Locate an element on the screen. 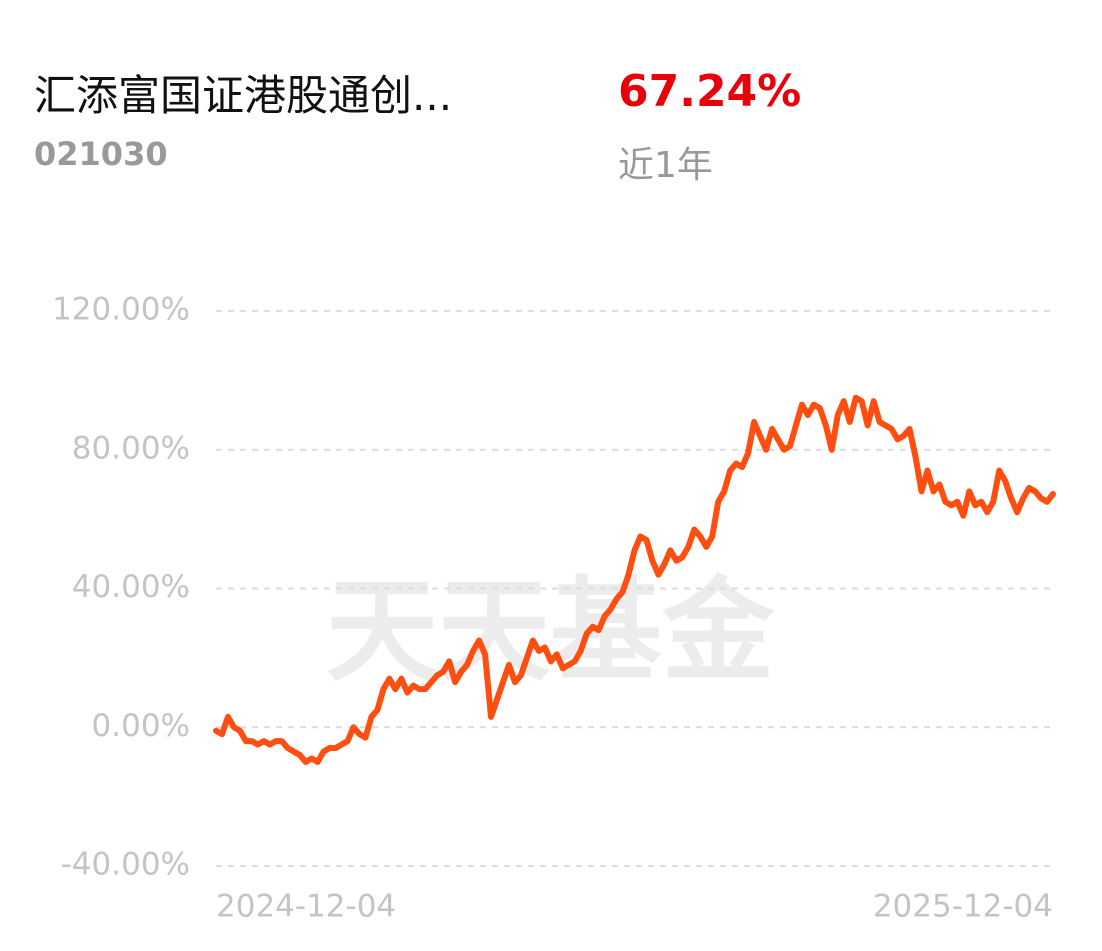  y-tick-label: -40.00% is located at coordinates (125, 865).